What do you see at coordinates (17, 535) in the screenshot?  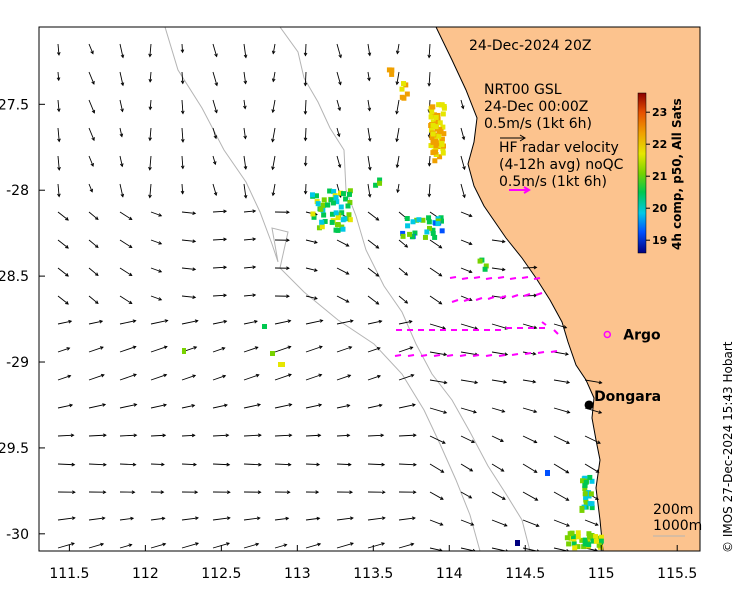 I see `y-tick-label: -30` at bounding box center [17, 535].